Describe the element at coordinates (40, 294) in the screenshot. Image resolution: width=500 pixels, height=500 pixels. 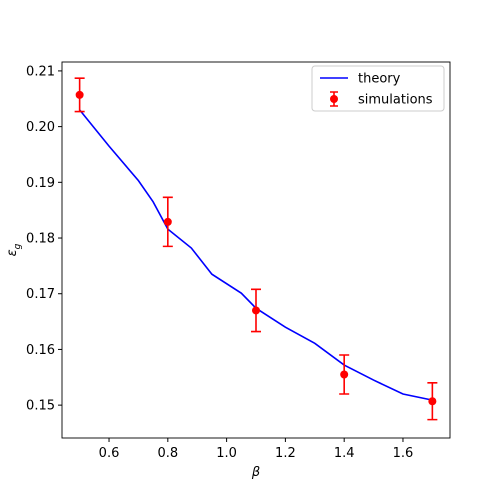
I see `y-tick-label: 0.17` at that location.